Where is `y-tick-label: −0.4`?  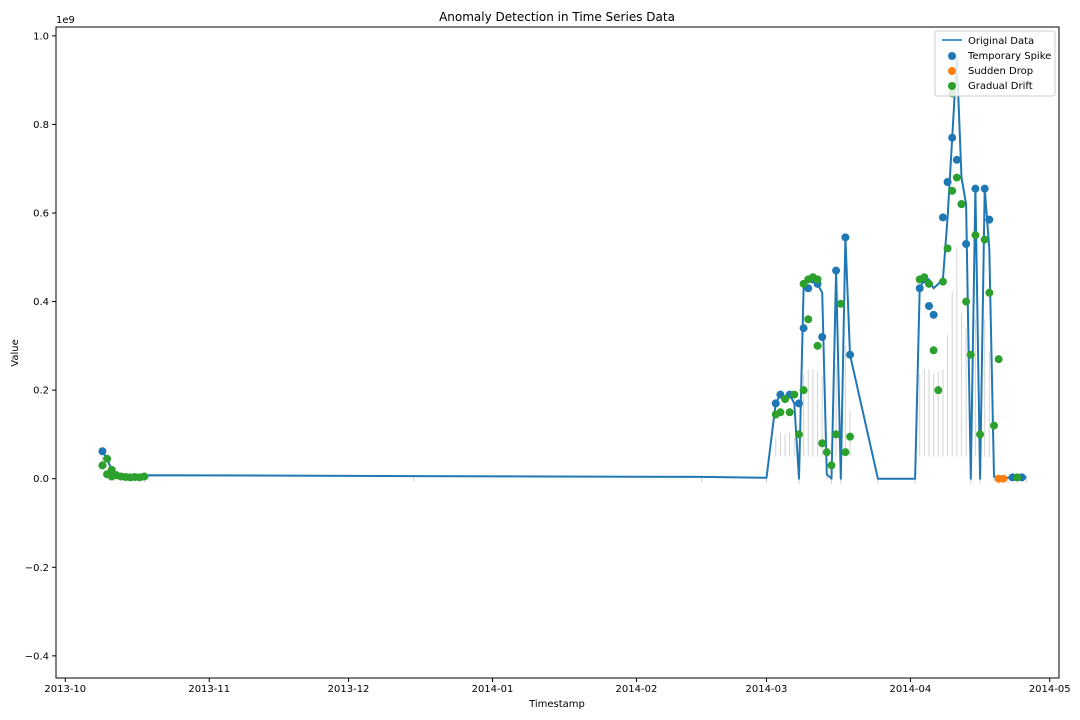 y-tick-label: −0.4 is located at coordinates (37, 656).